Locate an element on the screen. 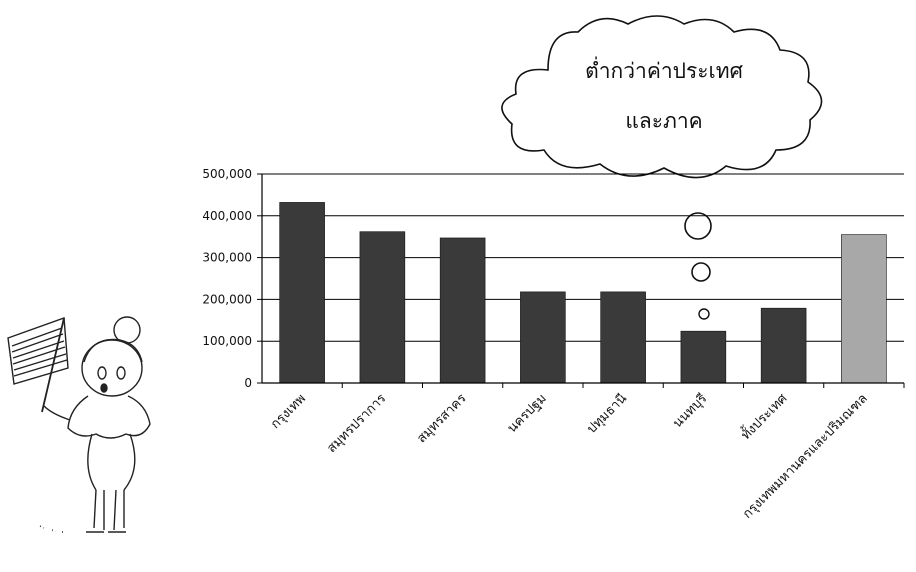 This screenshot has height=572, width=916. y-tick-label: 400,000 is located at coordinates (227, 216).